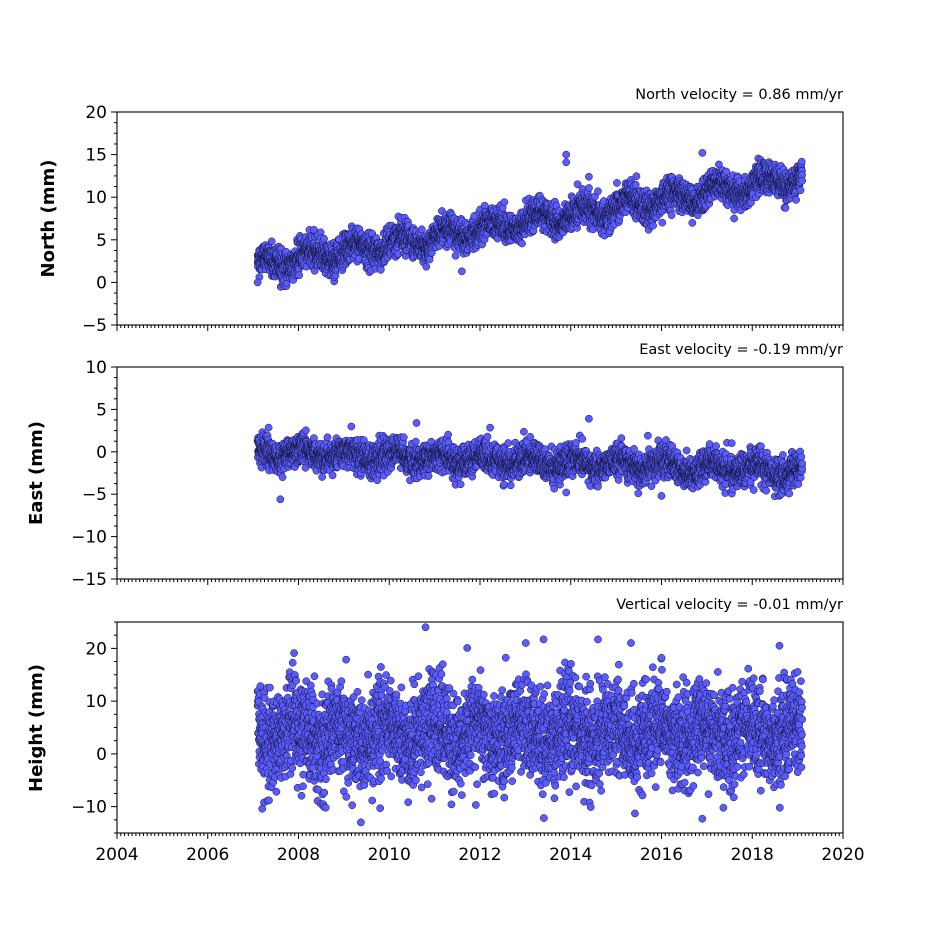  Describe the element at coordinates (36, 473) in the screenshot. I see `east-y-axis-label: East (mm)` at that location.